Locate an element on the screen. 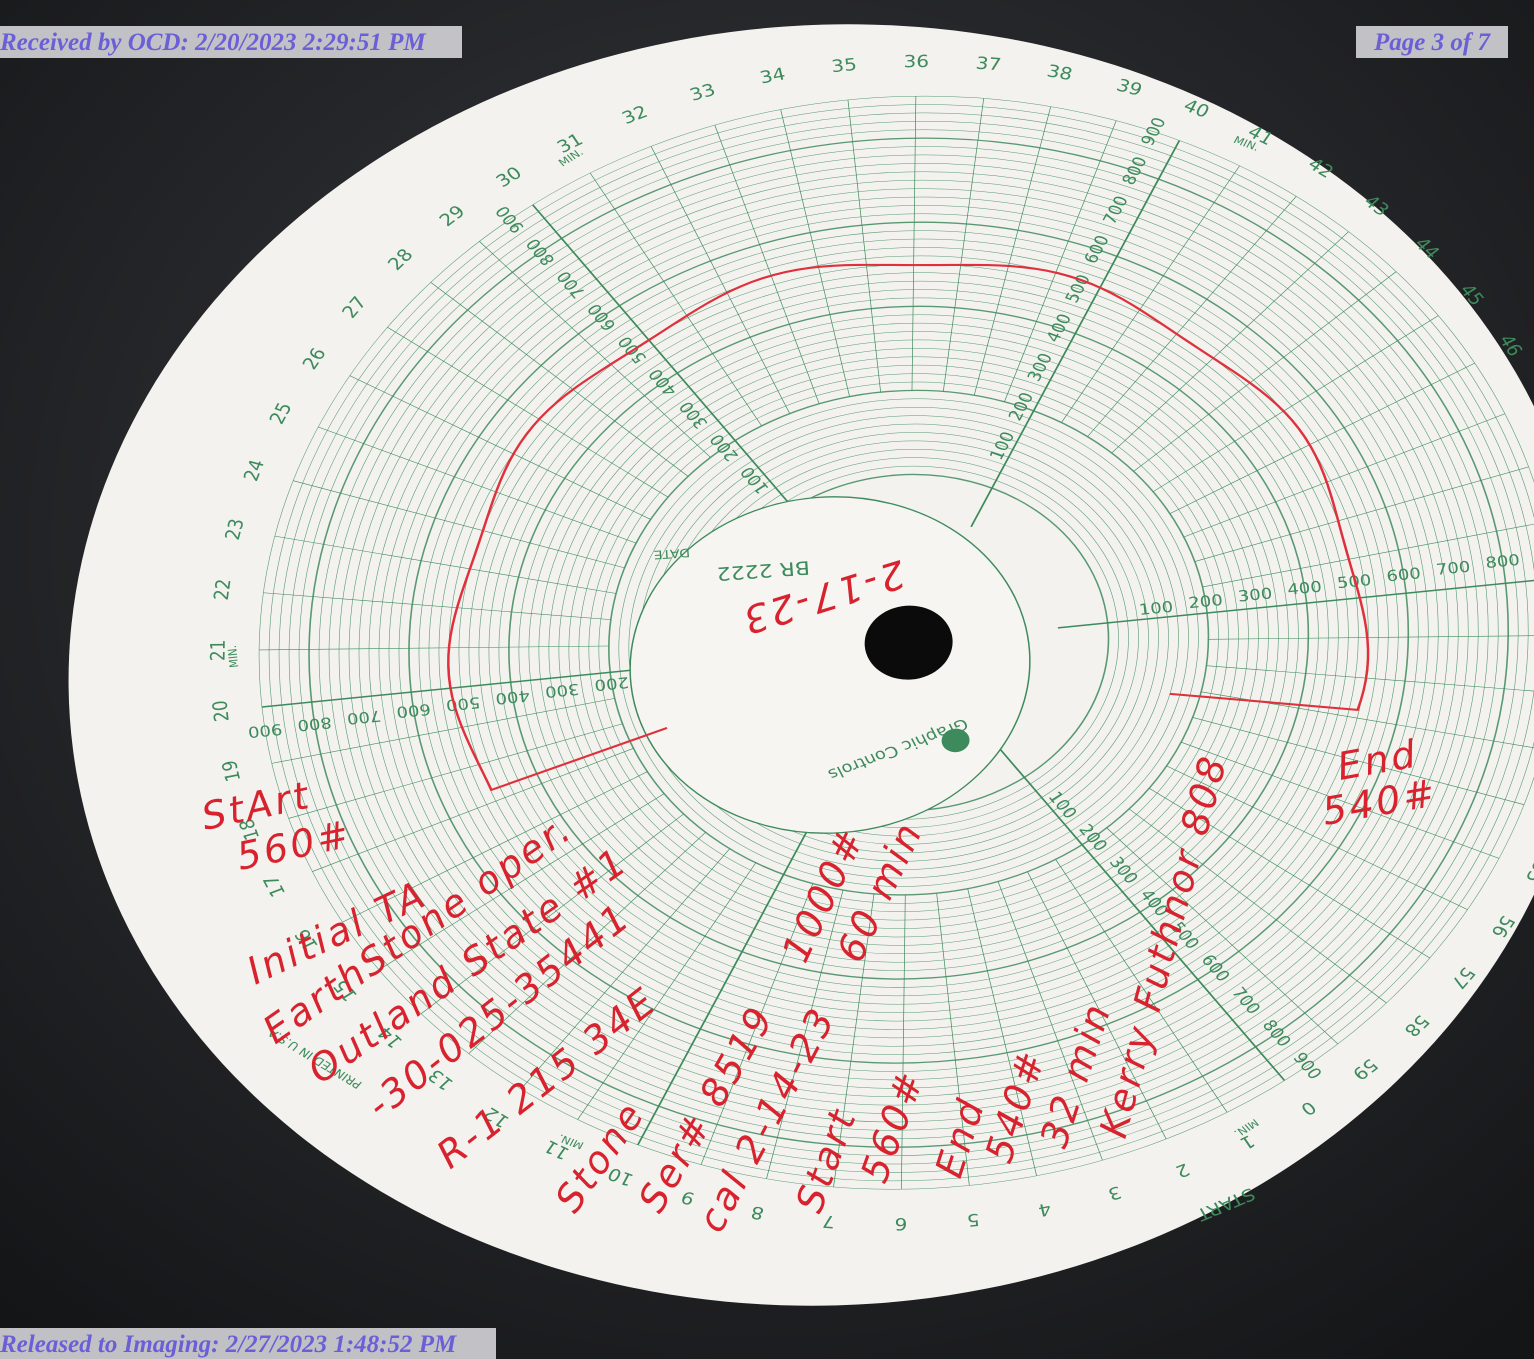 This screenshot has width=1534, height=1359. minute-label: 4 is located at coordinates (1044, 1208).